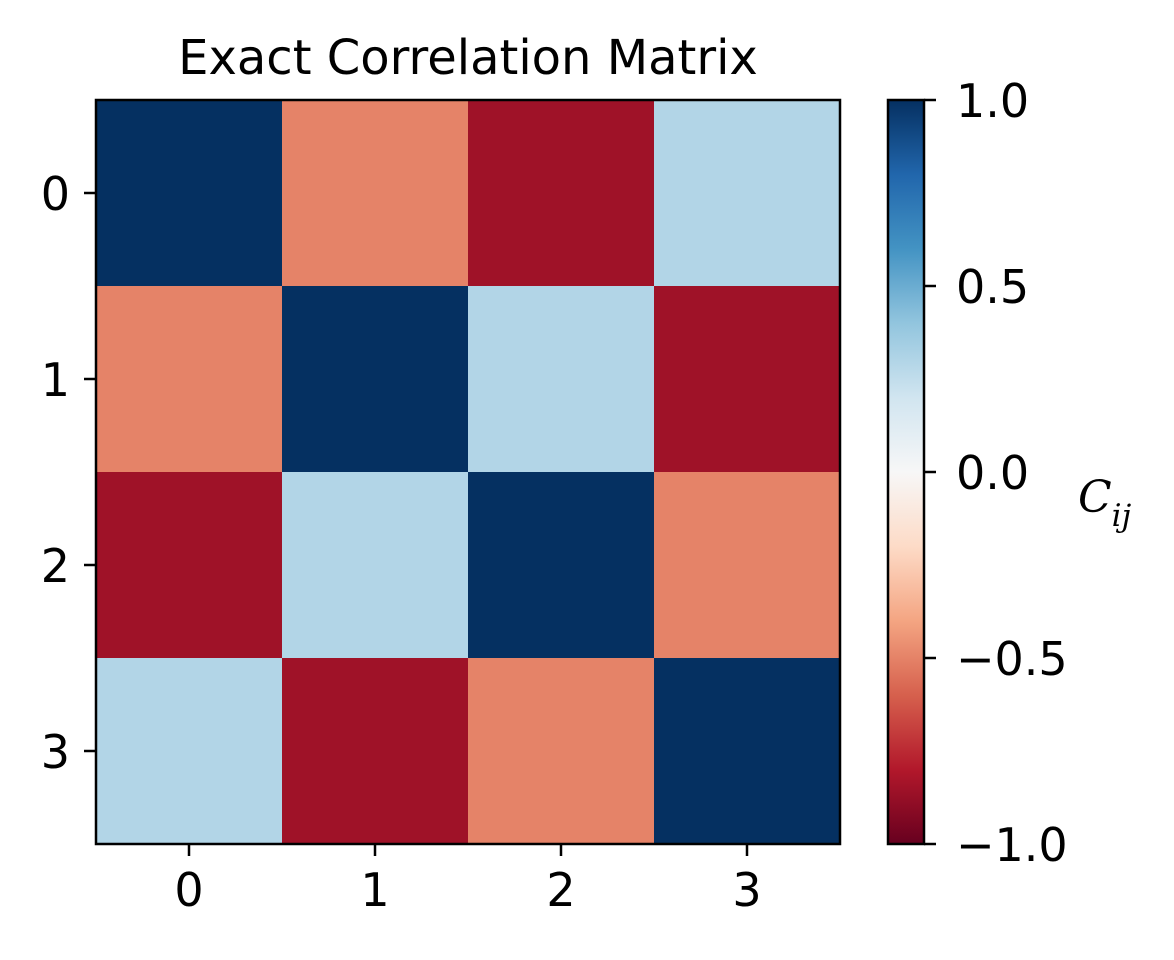 This screenshot has width=1174, height=960. What do you see at coordinates (468, 58) in the screenshot?
I see `chart-title: Exact Correlation Matrix` at bounding box center [468, 58].